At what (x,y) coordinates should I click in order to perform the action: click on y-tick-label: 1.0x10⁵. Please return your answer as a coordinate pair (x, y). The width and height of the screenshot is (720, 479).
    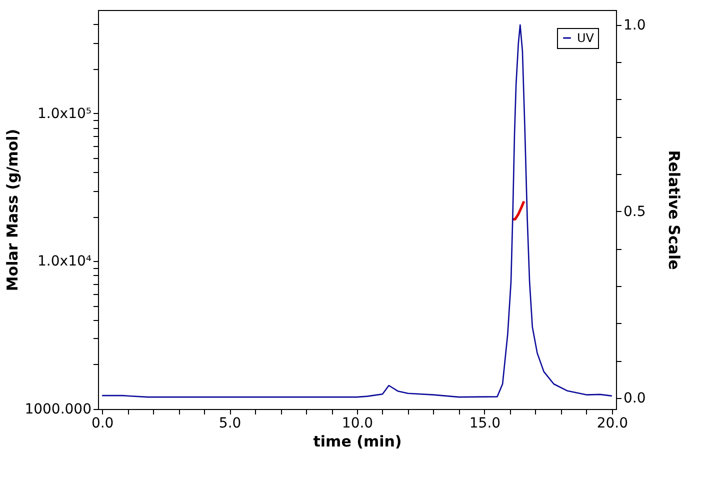
    Looking at the image, I should click on (65, 114).